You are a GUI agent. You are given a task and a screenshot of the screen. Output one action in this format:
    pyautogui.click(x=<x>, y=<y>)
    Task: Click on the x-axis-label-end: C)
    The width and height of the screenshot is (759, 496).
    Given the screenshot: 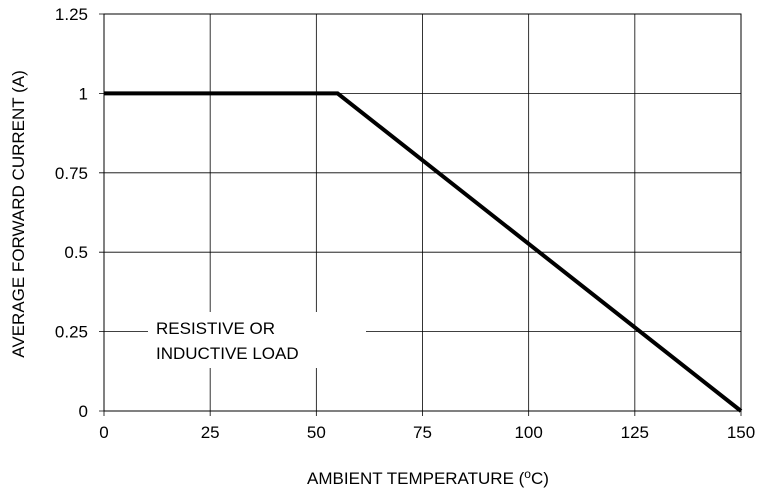 What is the action you would take?
    pyautogui.click(x=540, y=478)
    